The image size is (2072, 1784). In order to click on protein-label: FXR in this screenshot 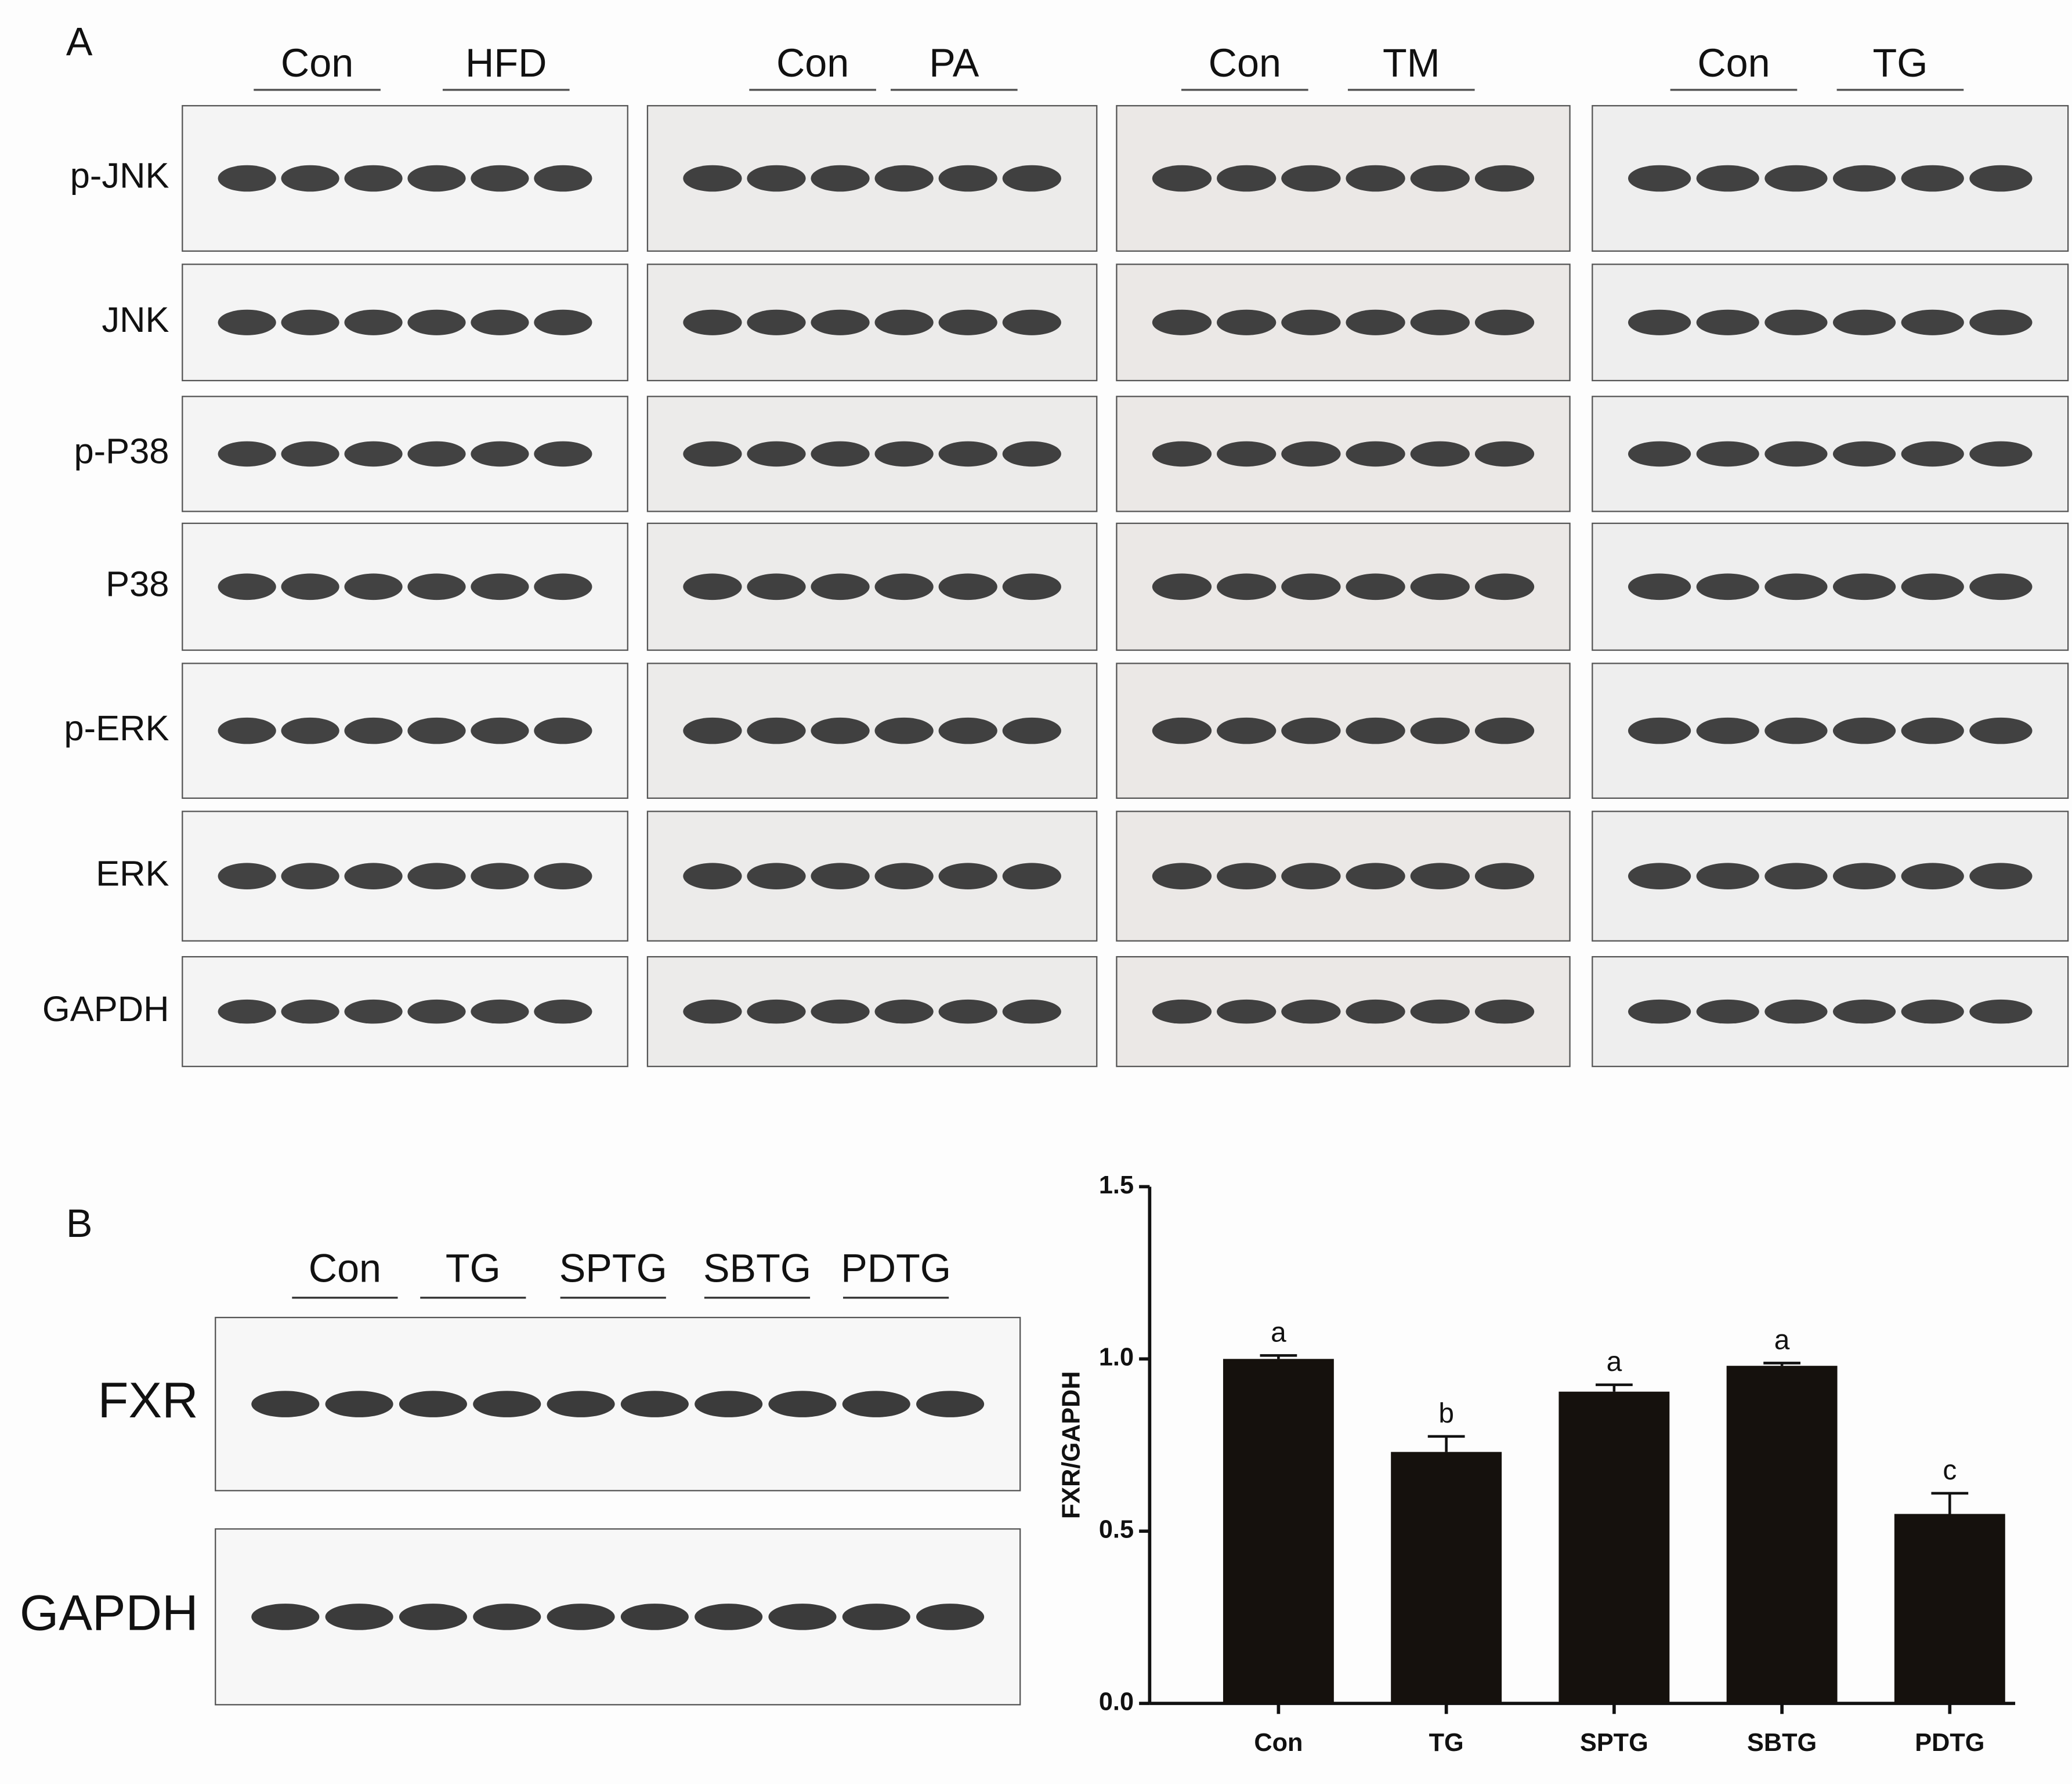, I will do `click(148, 1401)`.